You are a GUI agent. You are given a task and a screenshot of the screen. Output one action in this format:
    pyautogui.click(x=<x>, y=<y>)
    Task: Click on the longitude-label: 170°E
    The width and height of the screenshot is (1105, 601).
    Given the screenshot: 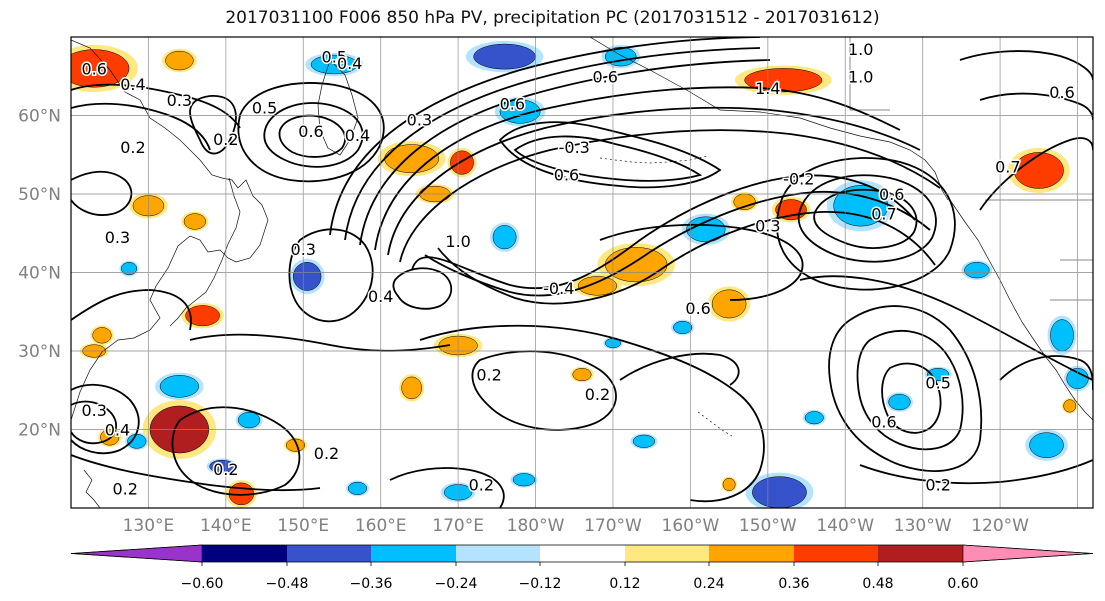 What is the action you would take?
    pyautogui.click(x=458, y=526)
    